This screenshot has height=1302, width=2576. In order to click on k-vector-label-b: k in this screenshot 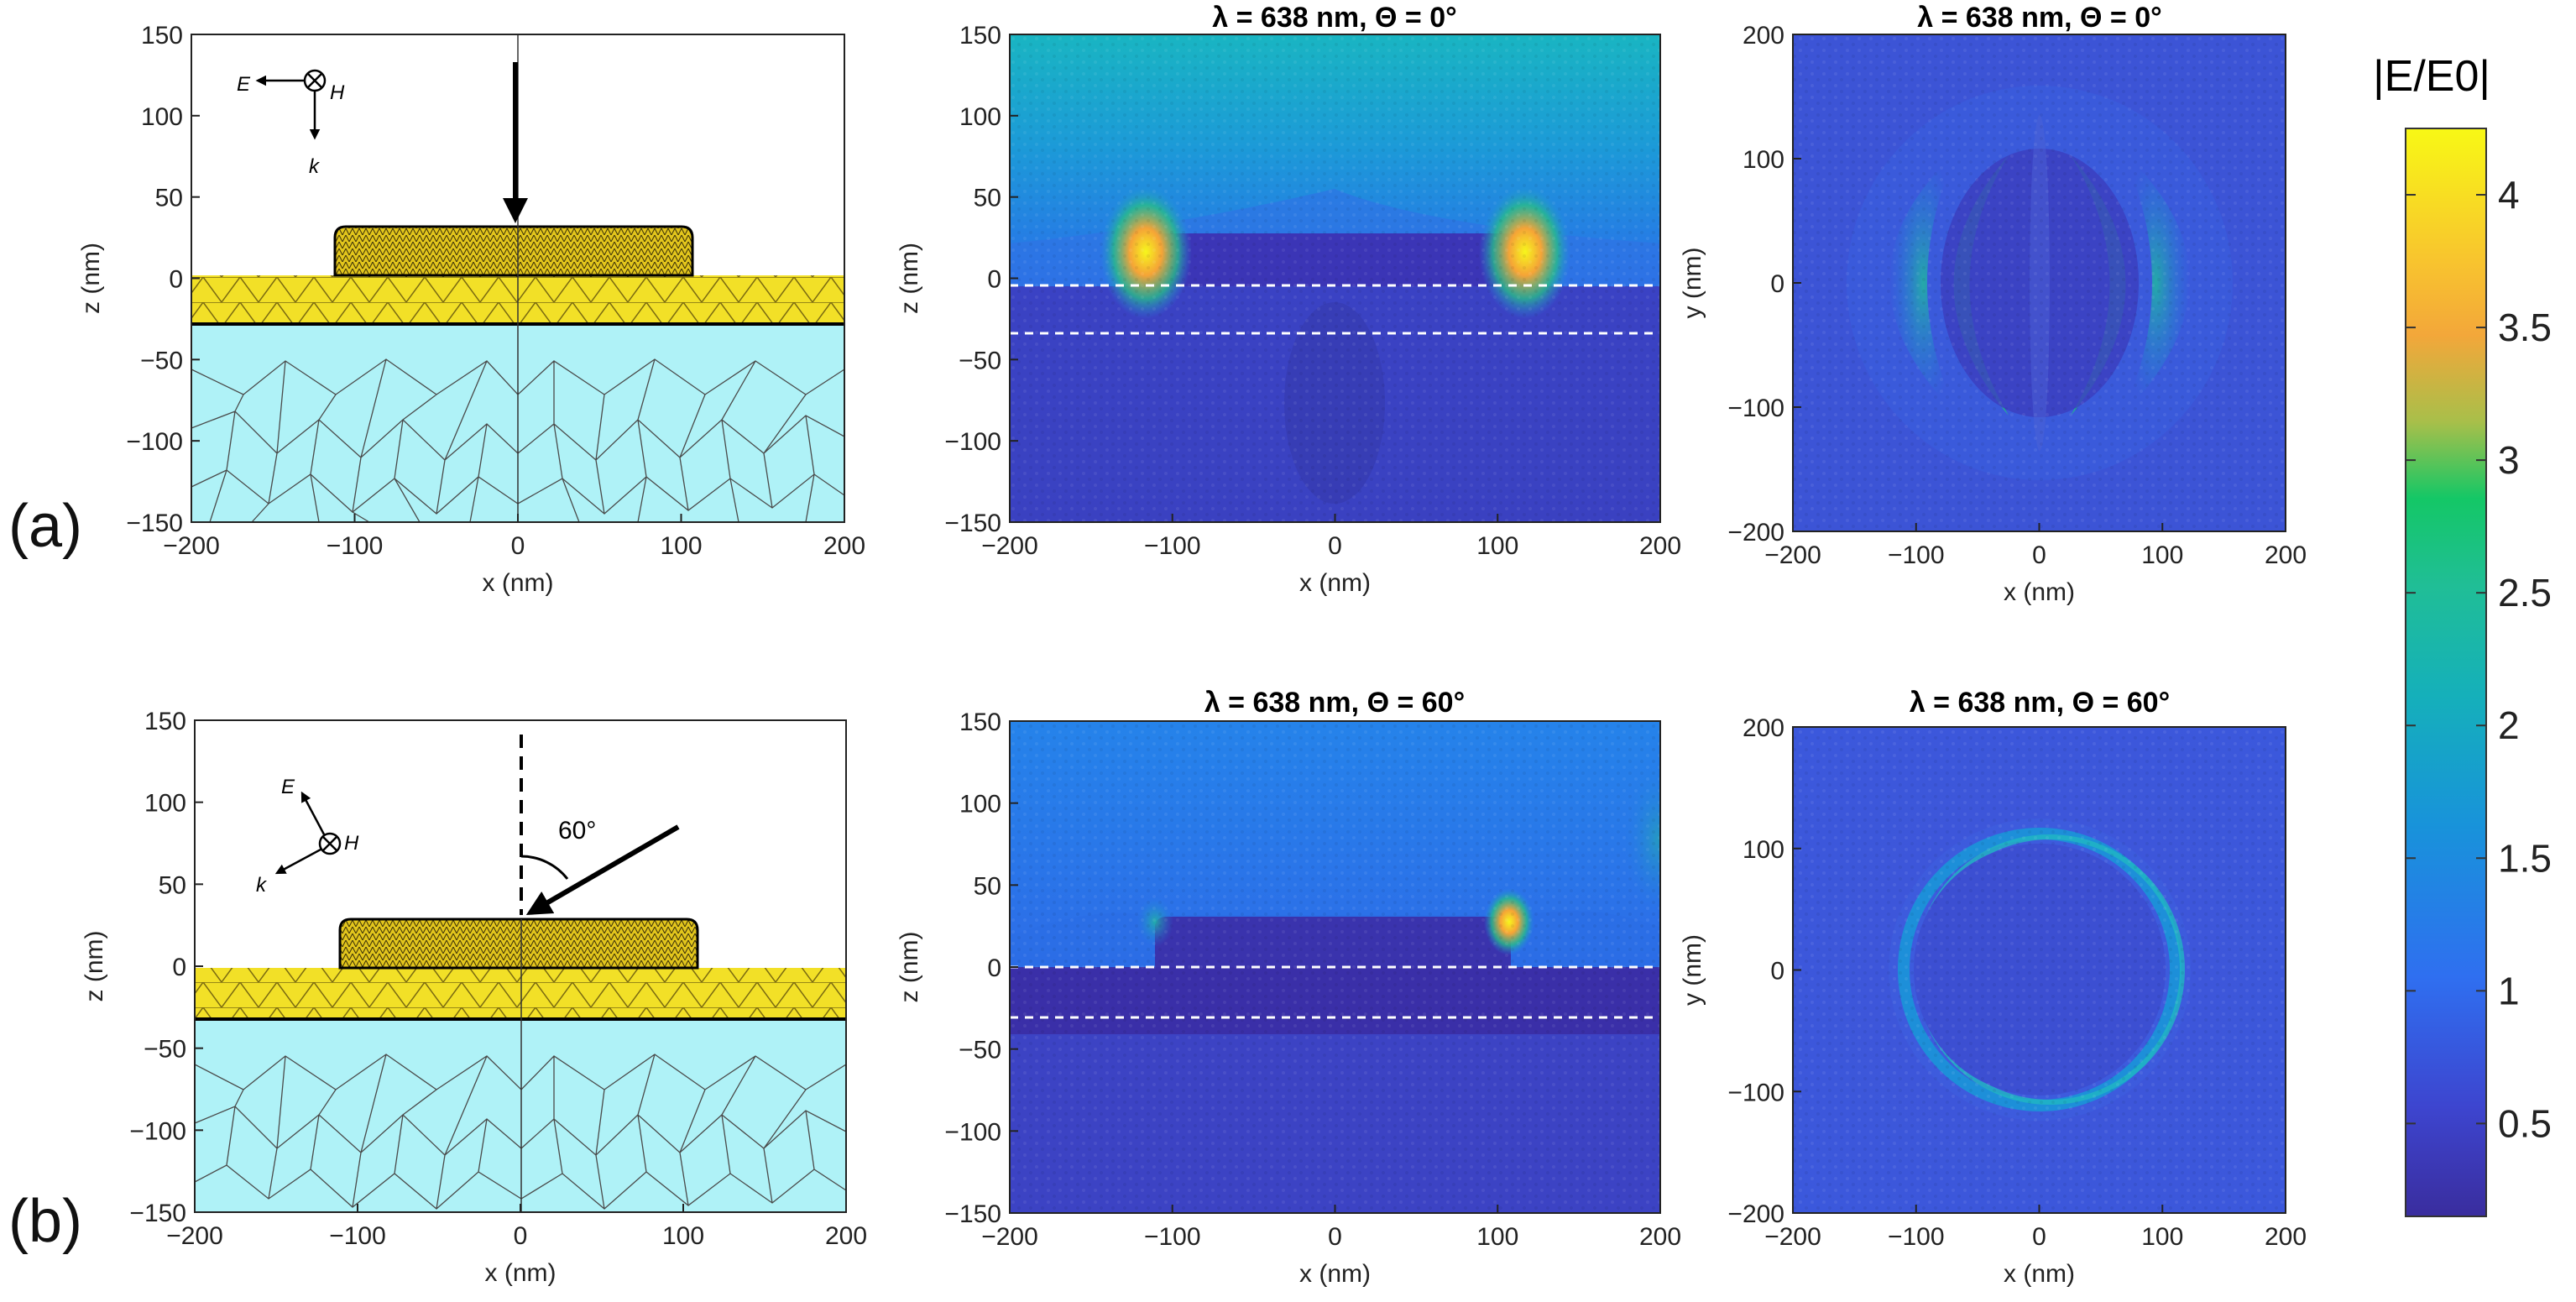, I will do `click(262, 885)`.